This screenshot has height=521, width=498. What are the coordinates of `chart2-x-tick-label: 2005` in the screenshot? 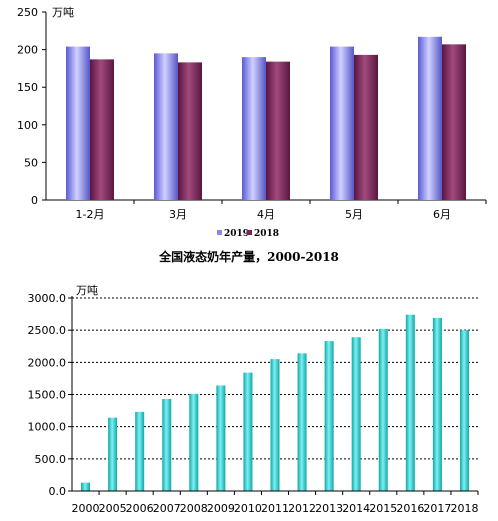 It's located at (113, 508).